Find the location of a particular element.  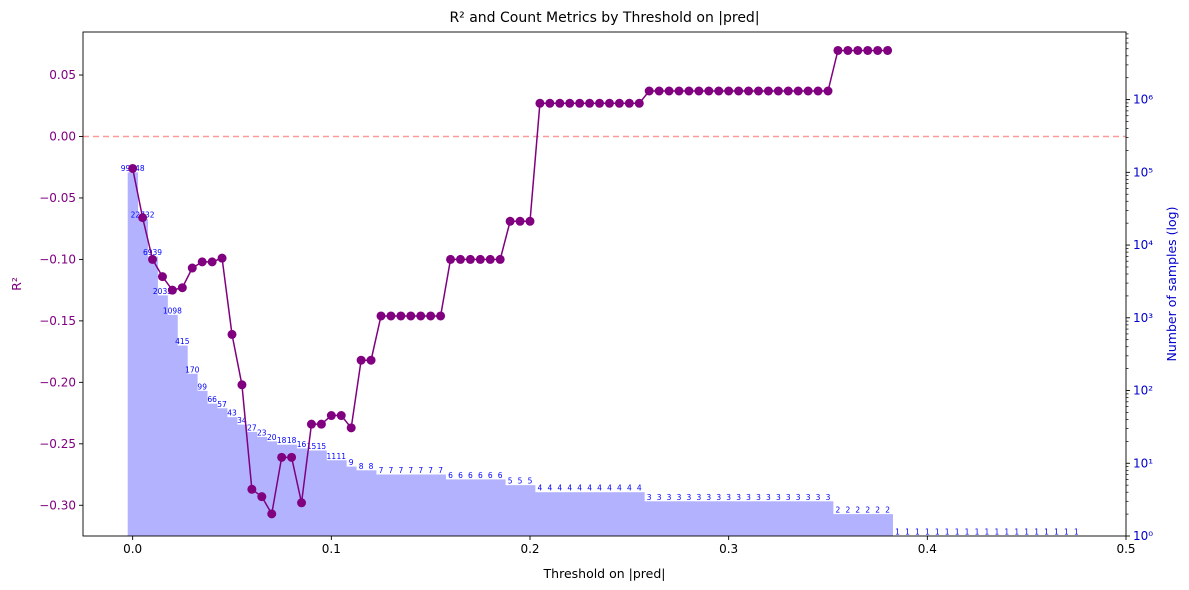

count-label: 16 is located at coordinates (302, 444).